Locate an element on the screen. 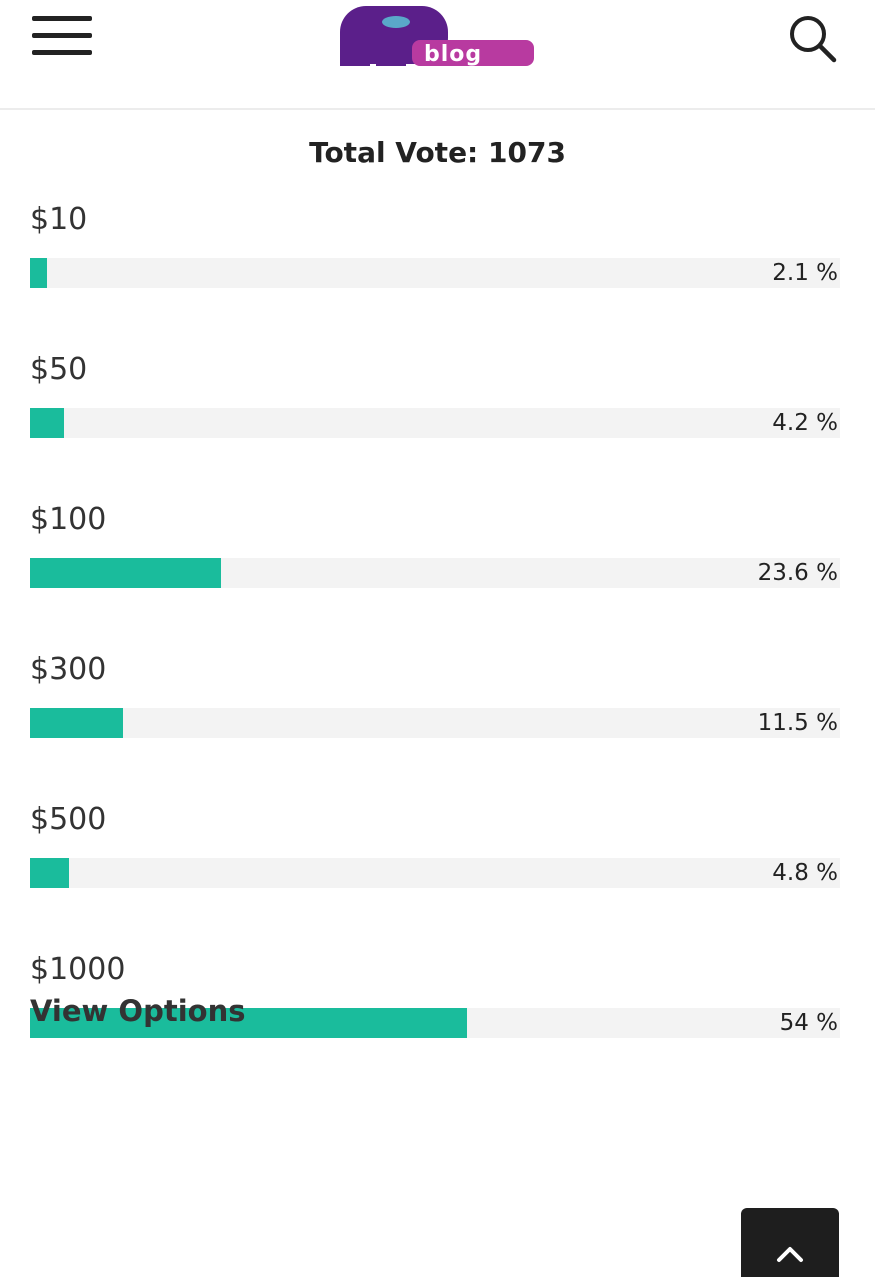 The image size is (875, 1277). poll-option-percent: 4.2 % is located at coordinates (805, 423).